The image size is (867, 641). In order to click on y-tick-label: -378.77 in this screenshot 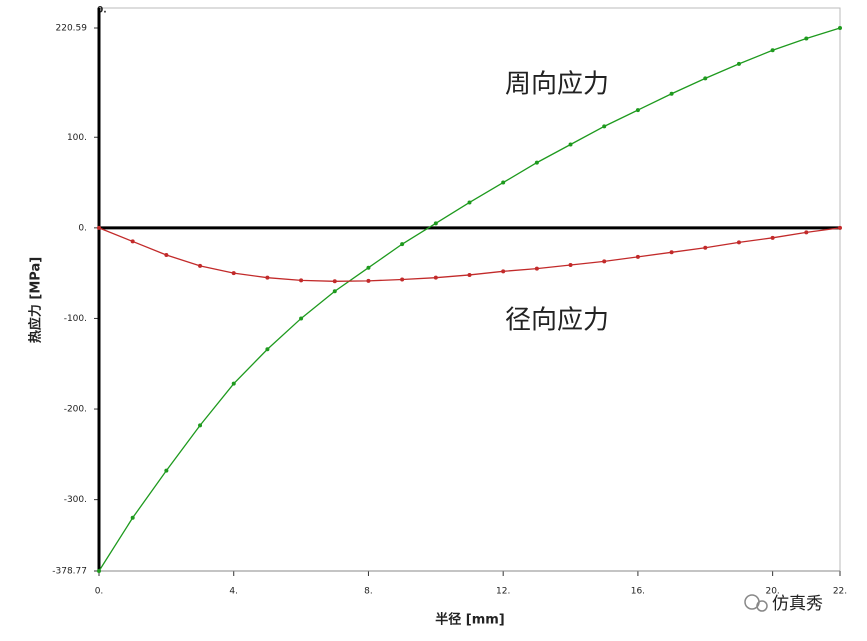, I will do `click(69, 572)`.